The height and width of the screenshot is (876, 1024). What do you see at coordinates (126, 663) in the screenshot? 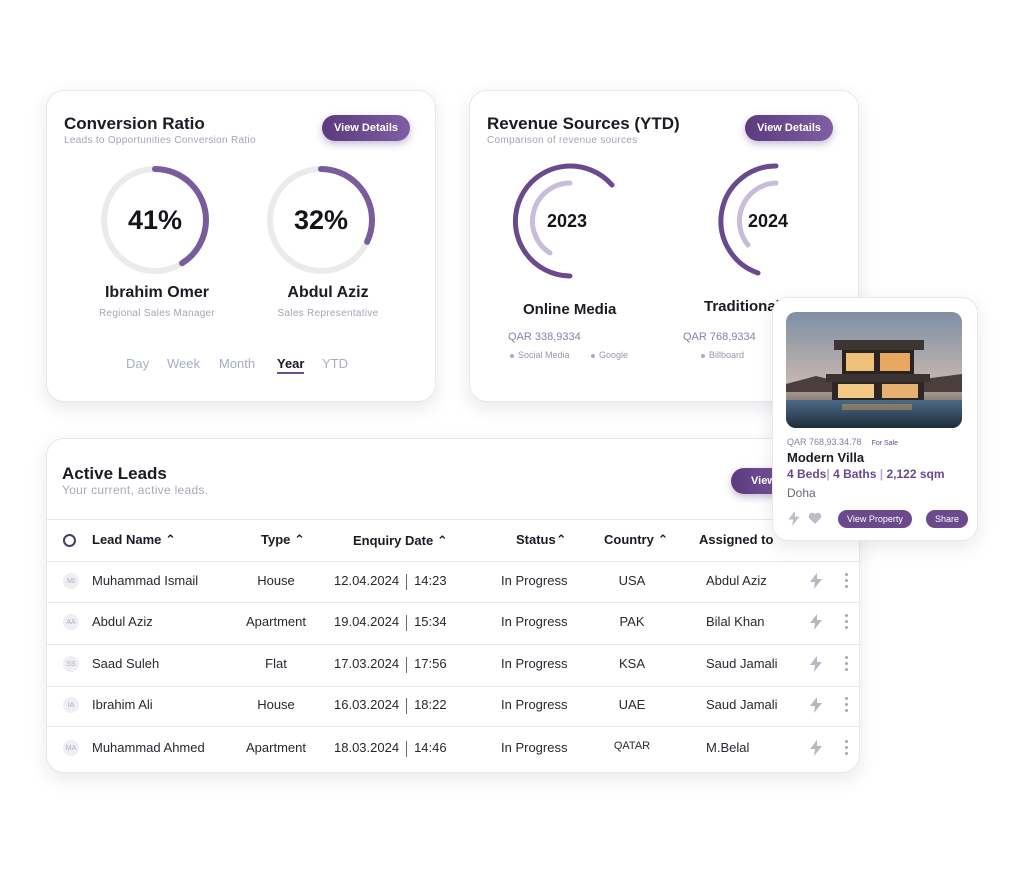
I see `lead-name: Saad Suleh` at bounding box center [126, 663].